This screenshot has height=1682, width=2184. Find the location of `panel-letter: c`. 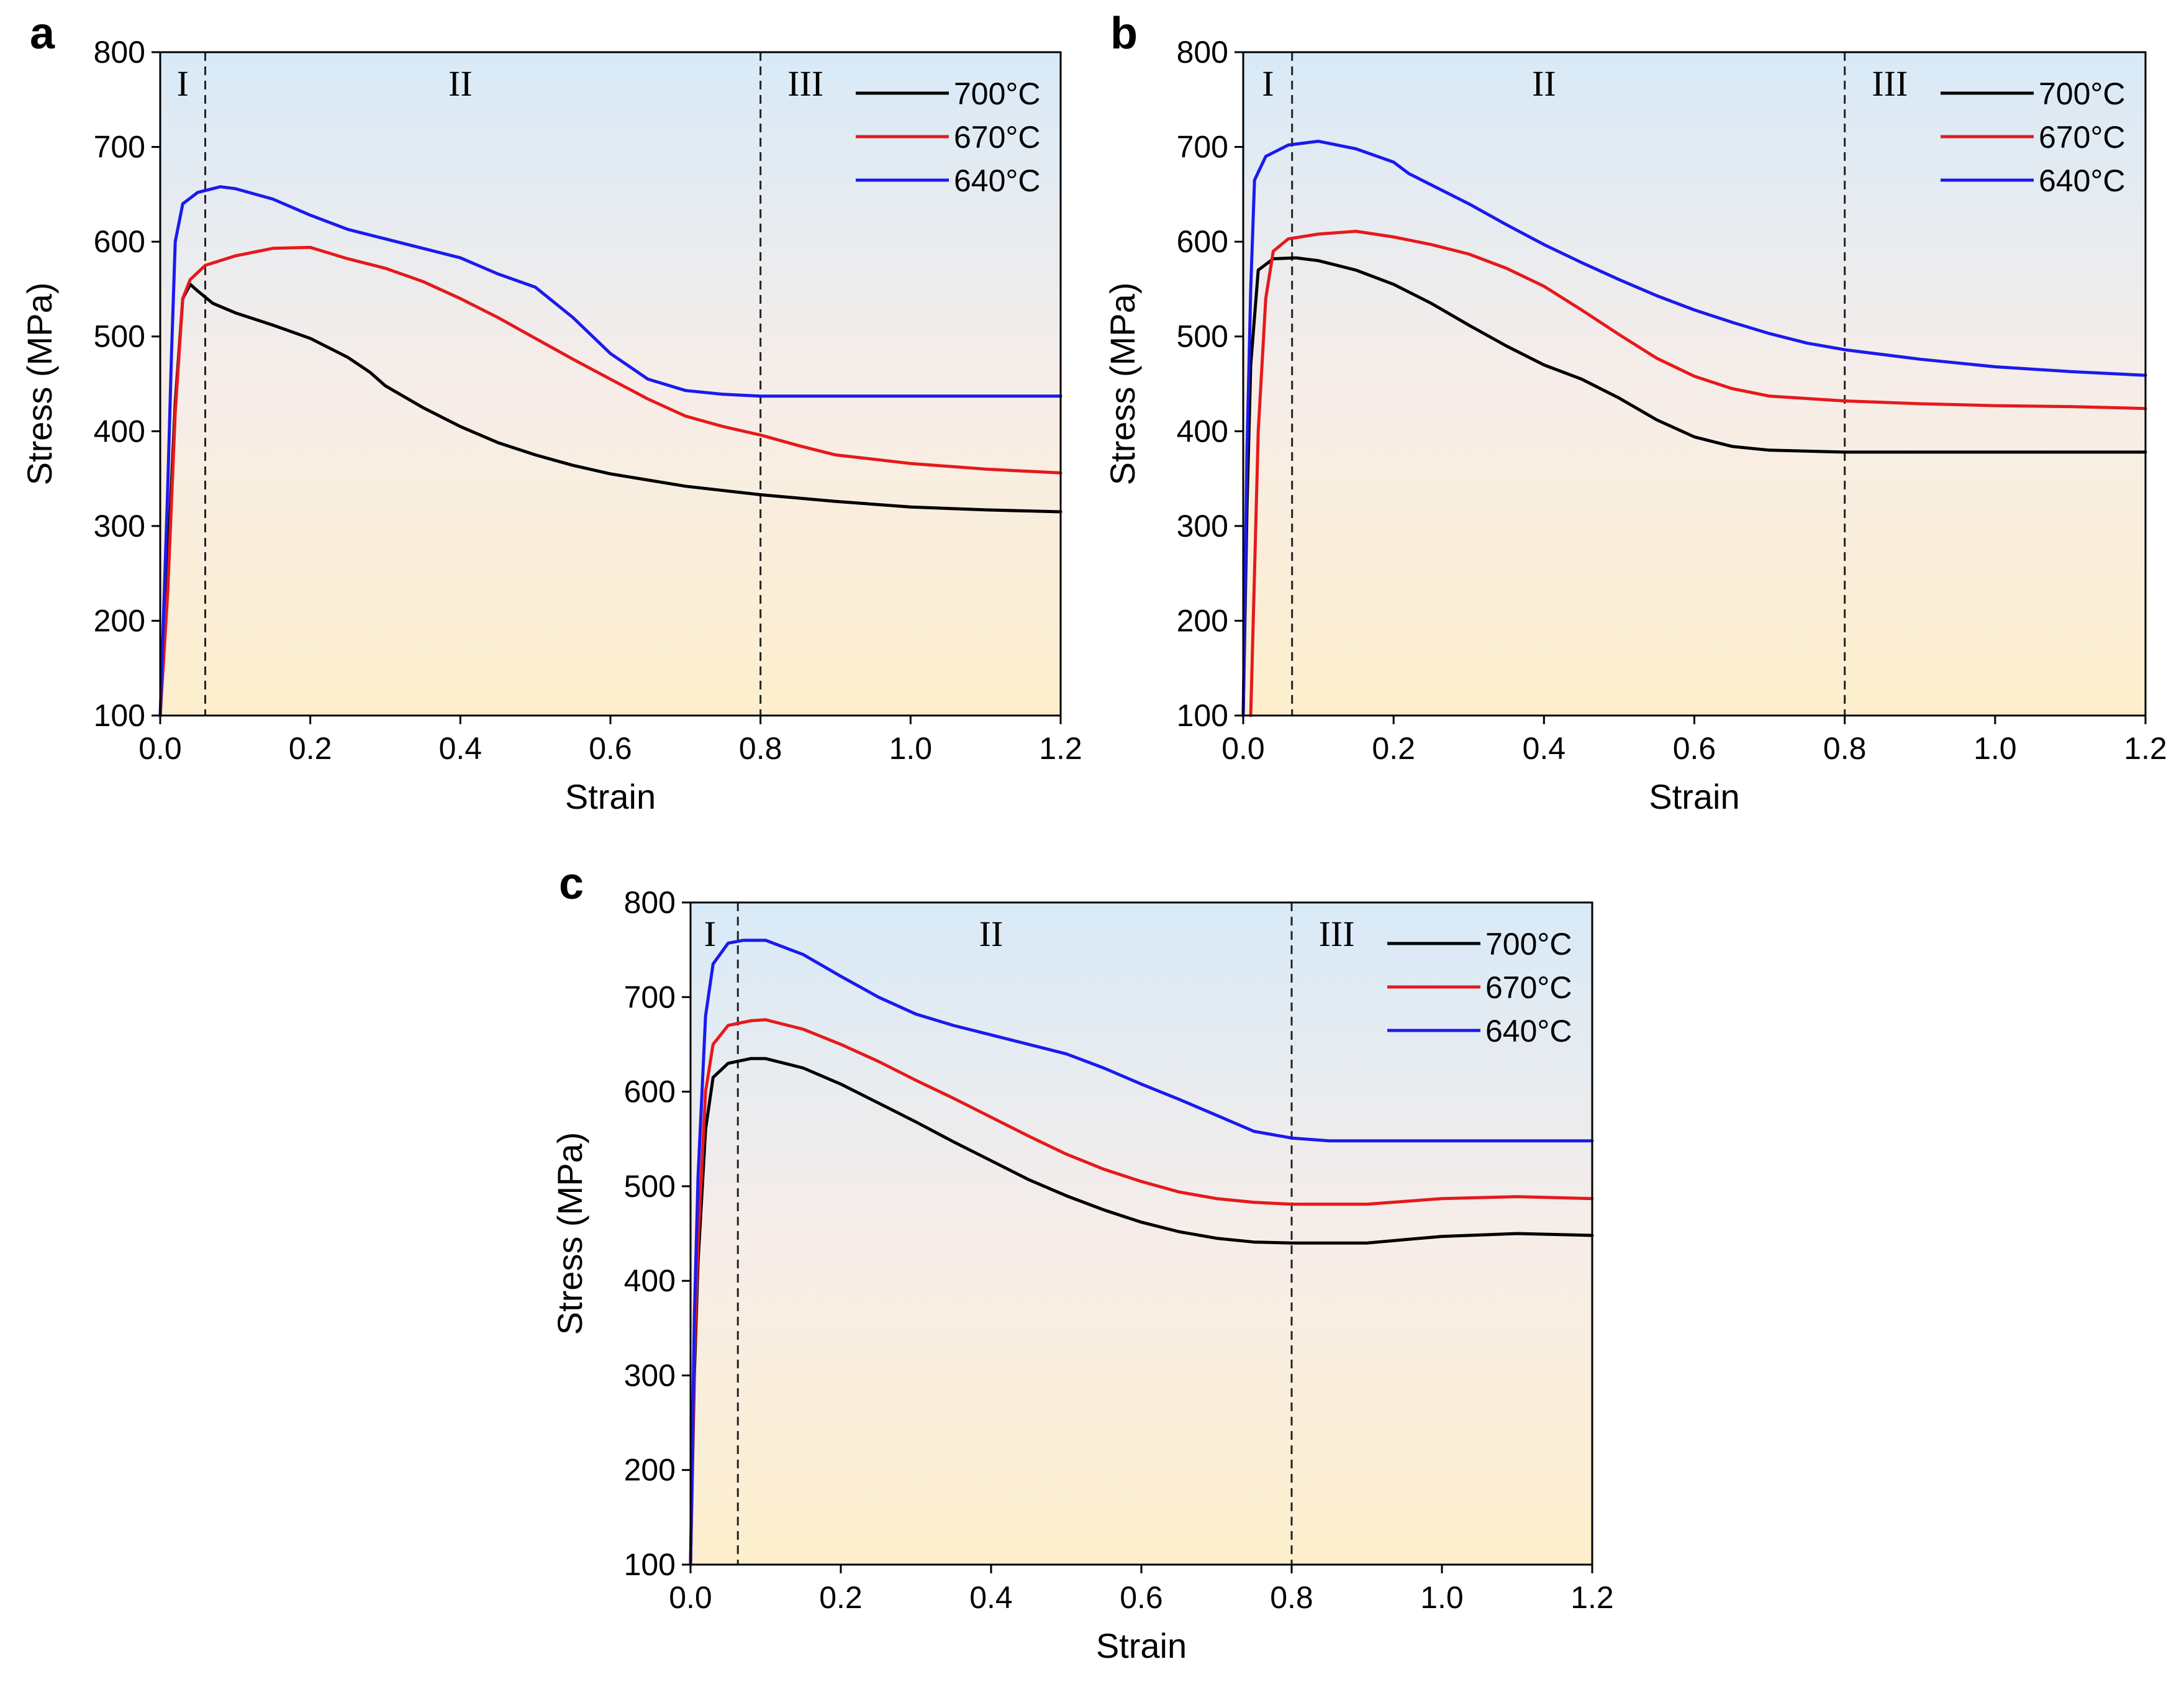

panel-letter: c is located at coordinates (571, 884).